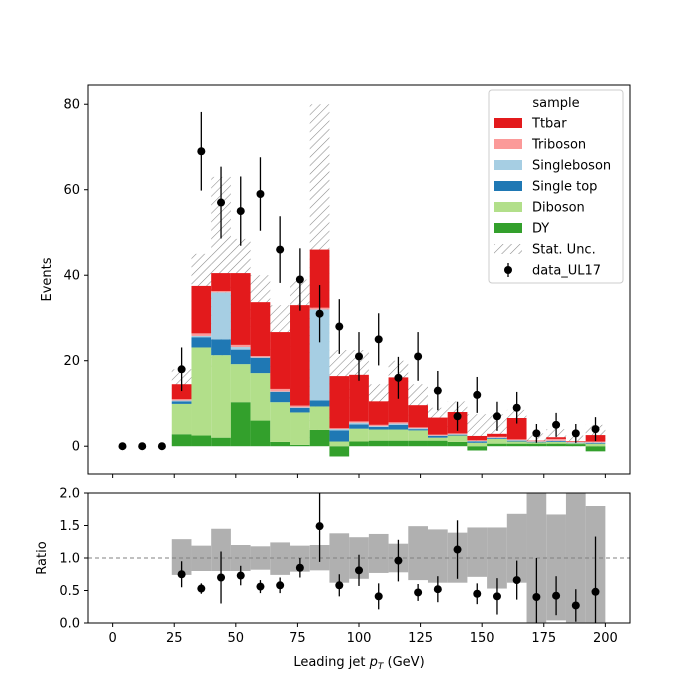  I want to click on legend-item: Ttbar, so click(530, 124).